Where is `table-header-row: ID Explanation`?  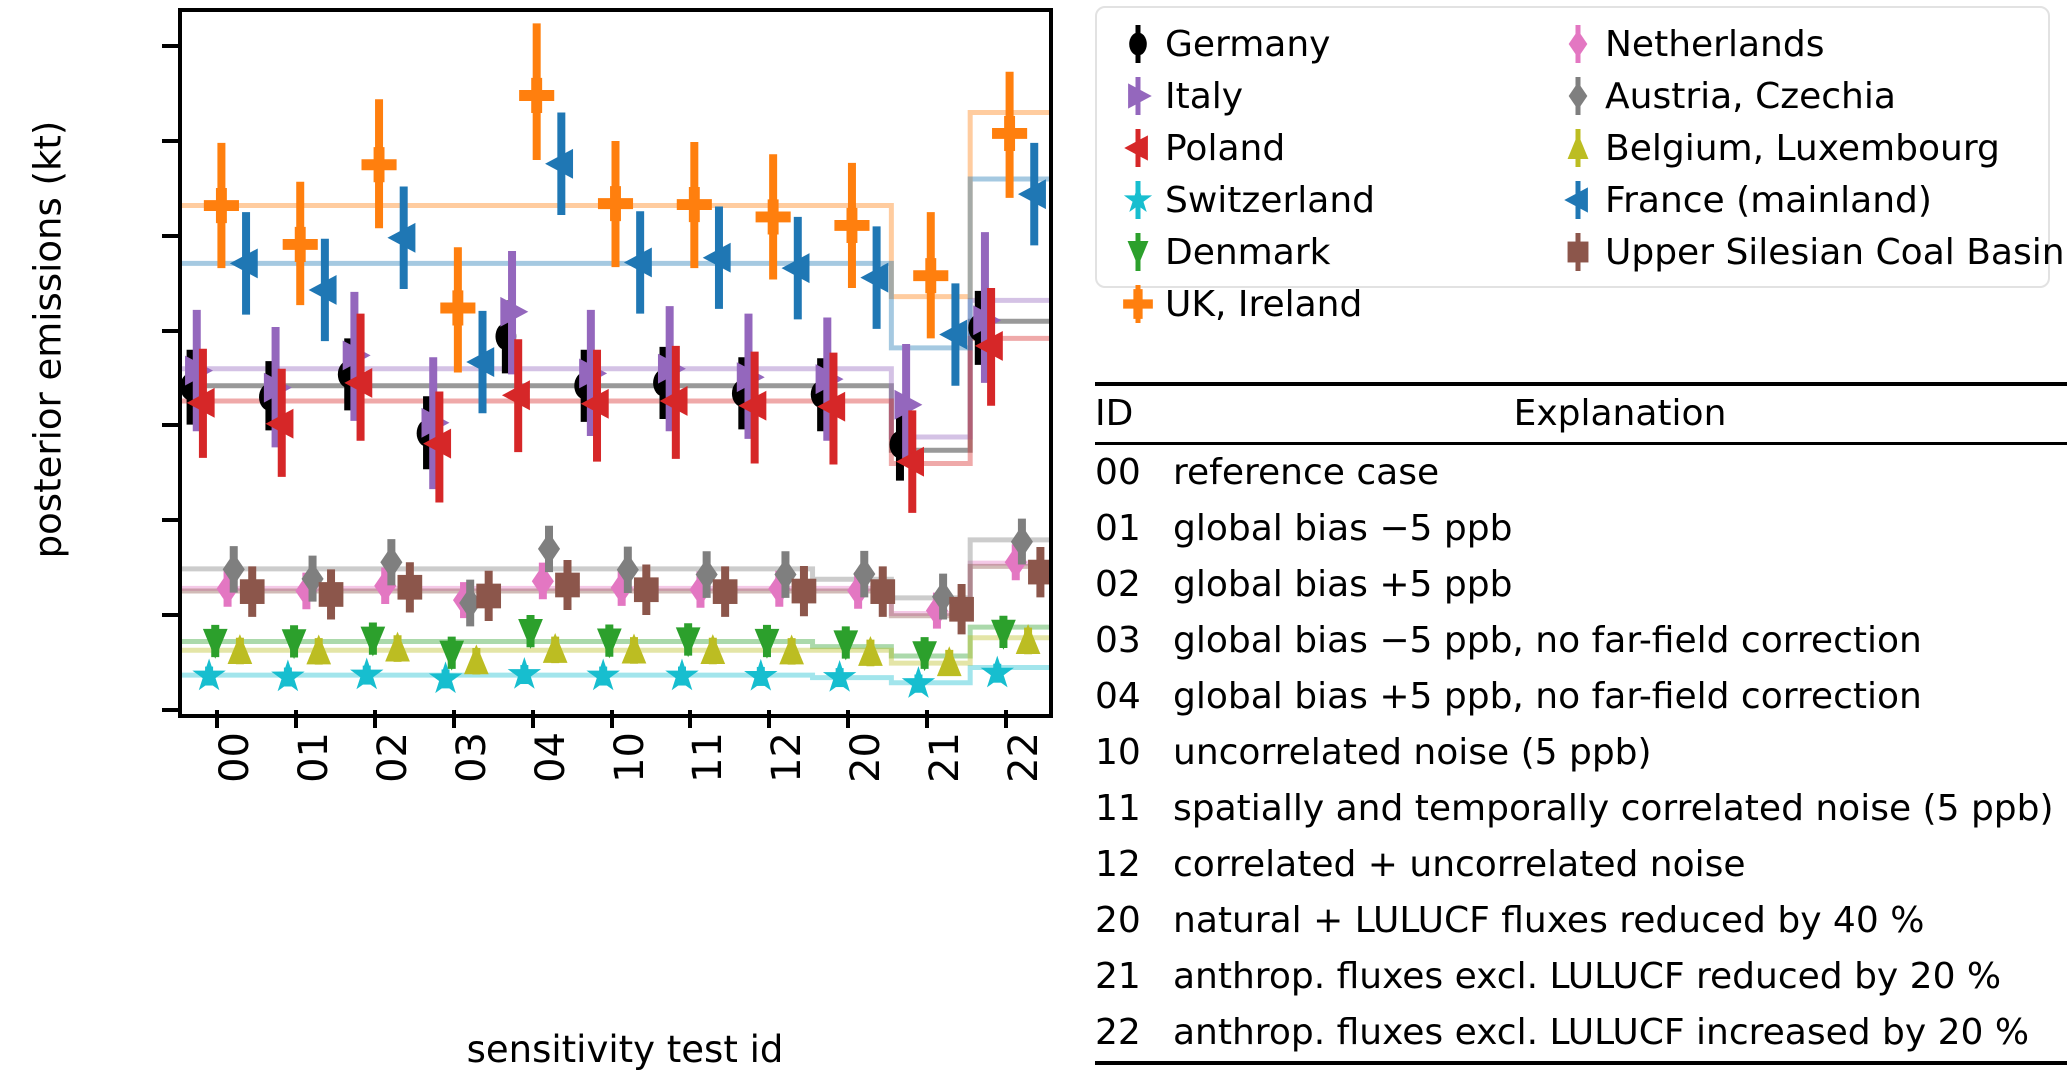
table-header-row: ID Explanation is located at coordinates (1581, 413).